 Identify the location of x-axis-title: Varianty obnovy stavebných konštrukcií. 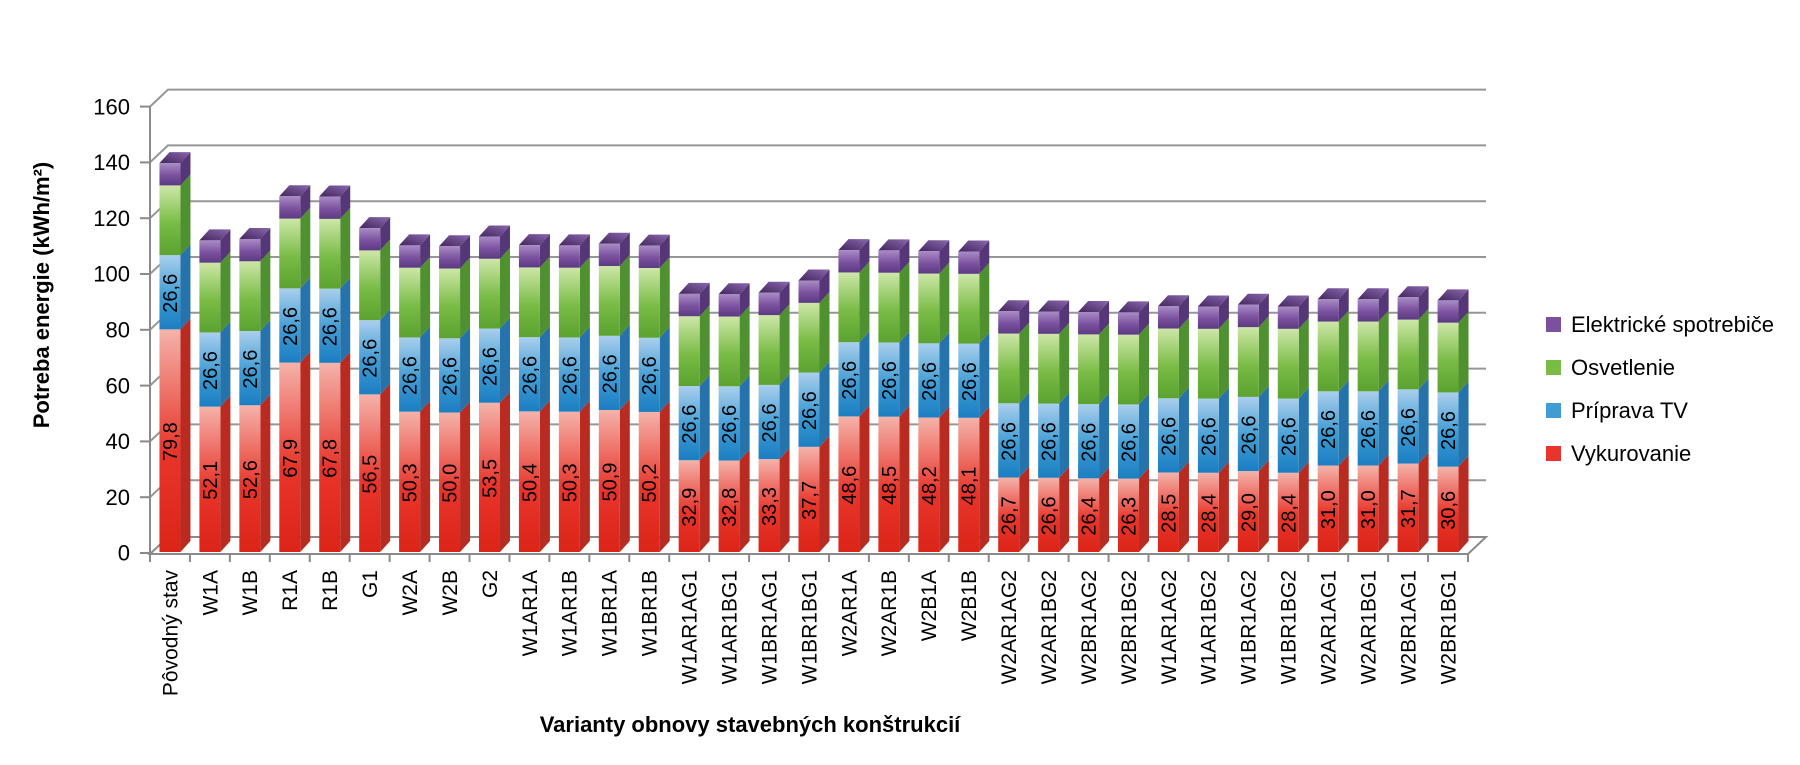
(750, 724).